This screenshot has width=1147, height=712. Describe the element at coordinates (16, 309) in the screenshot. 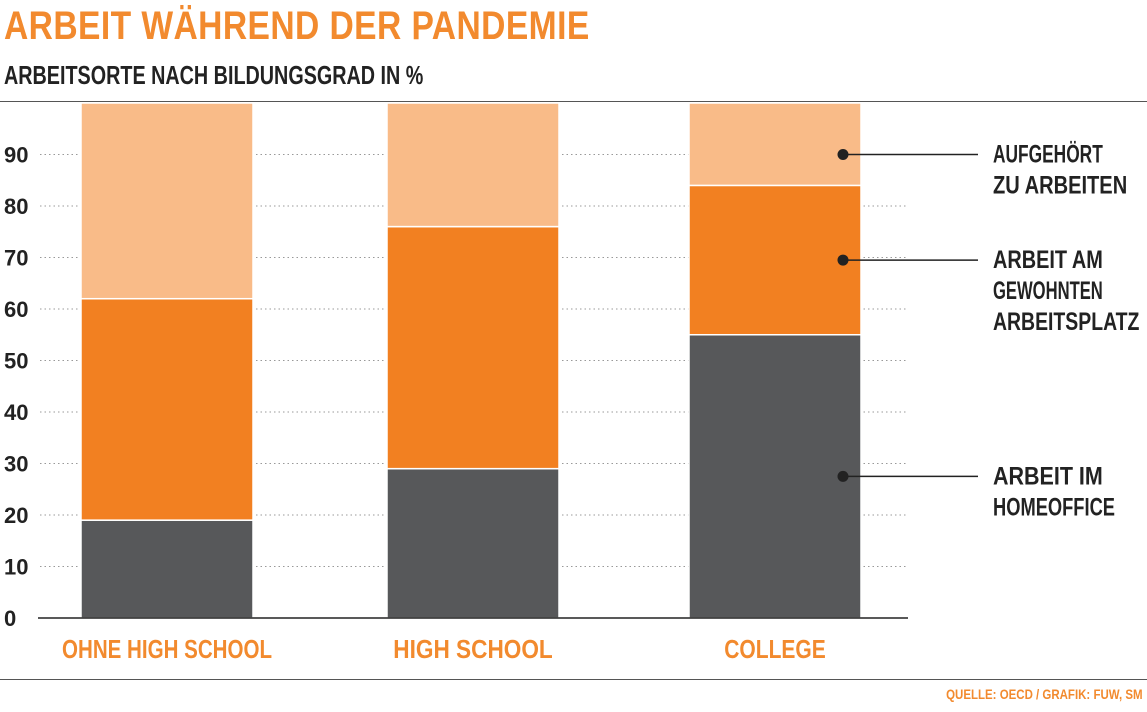

I see `y-tick-label: 60` at that location.